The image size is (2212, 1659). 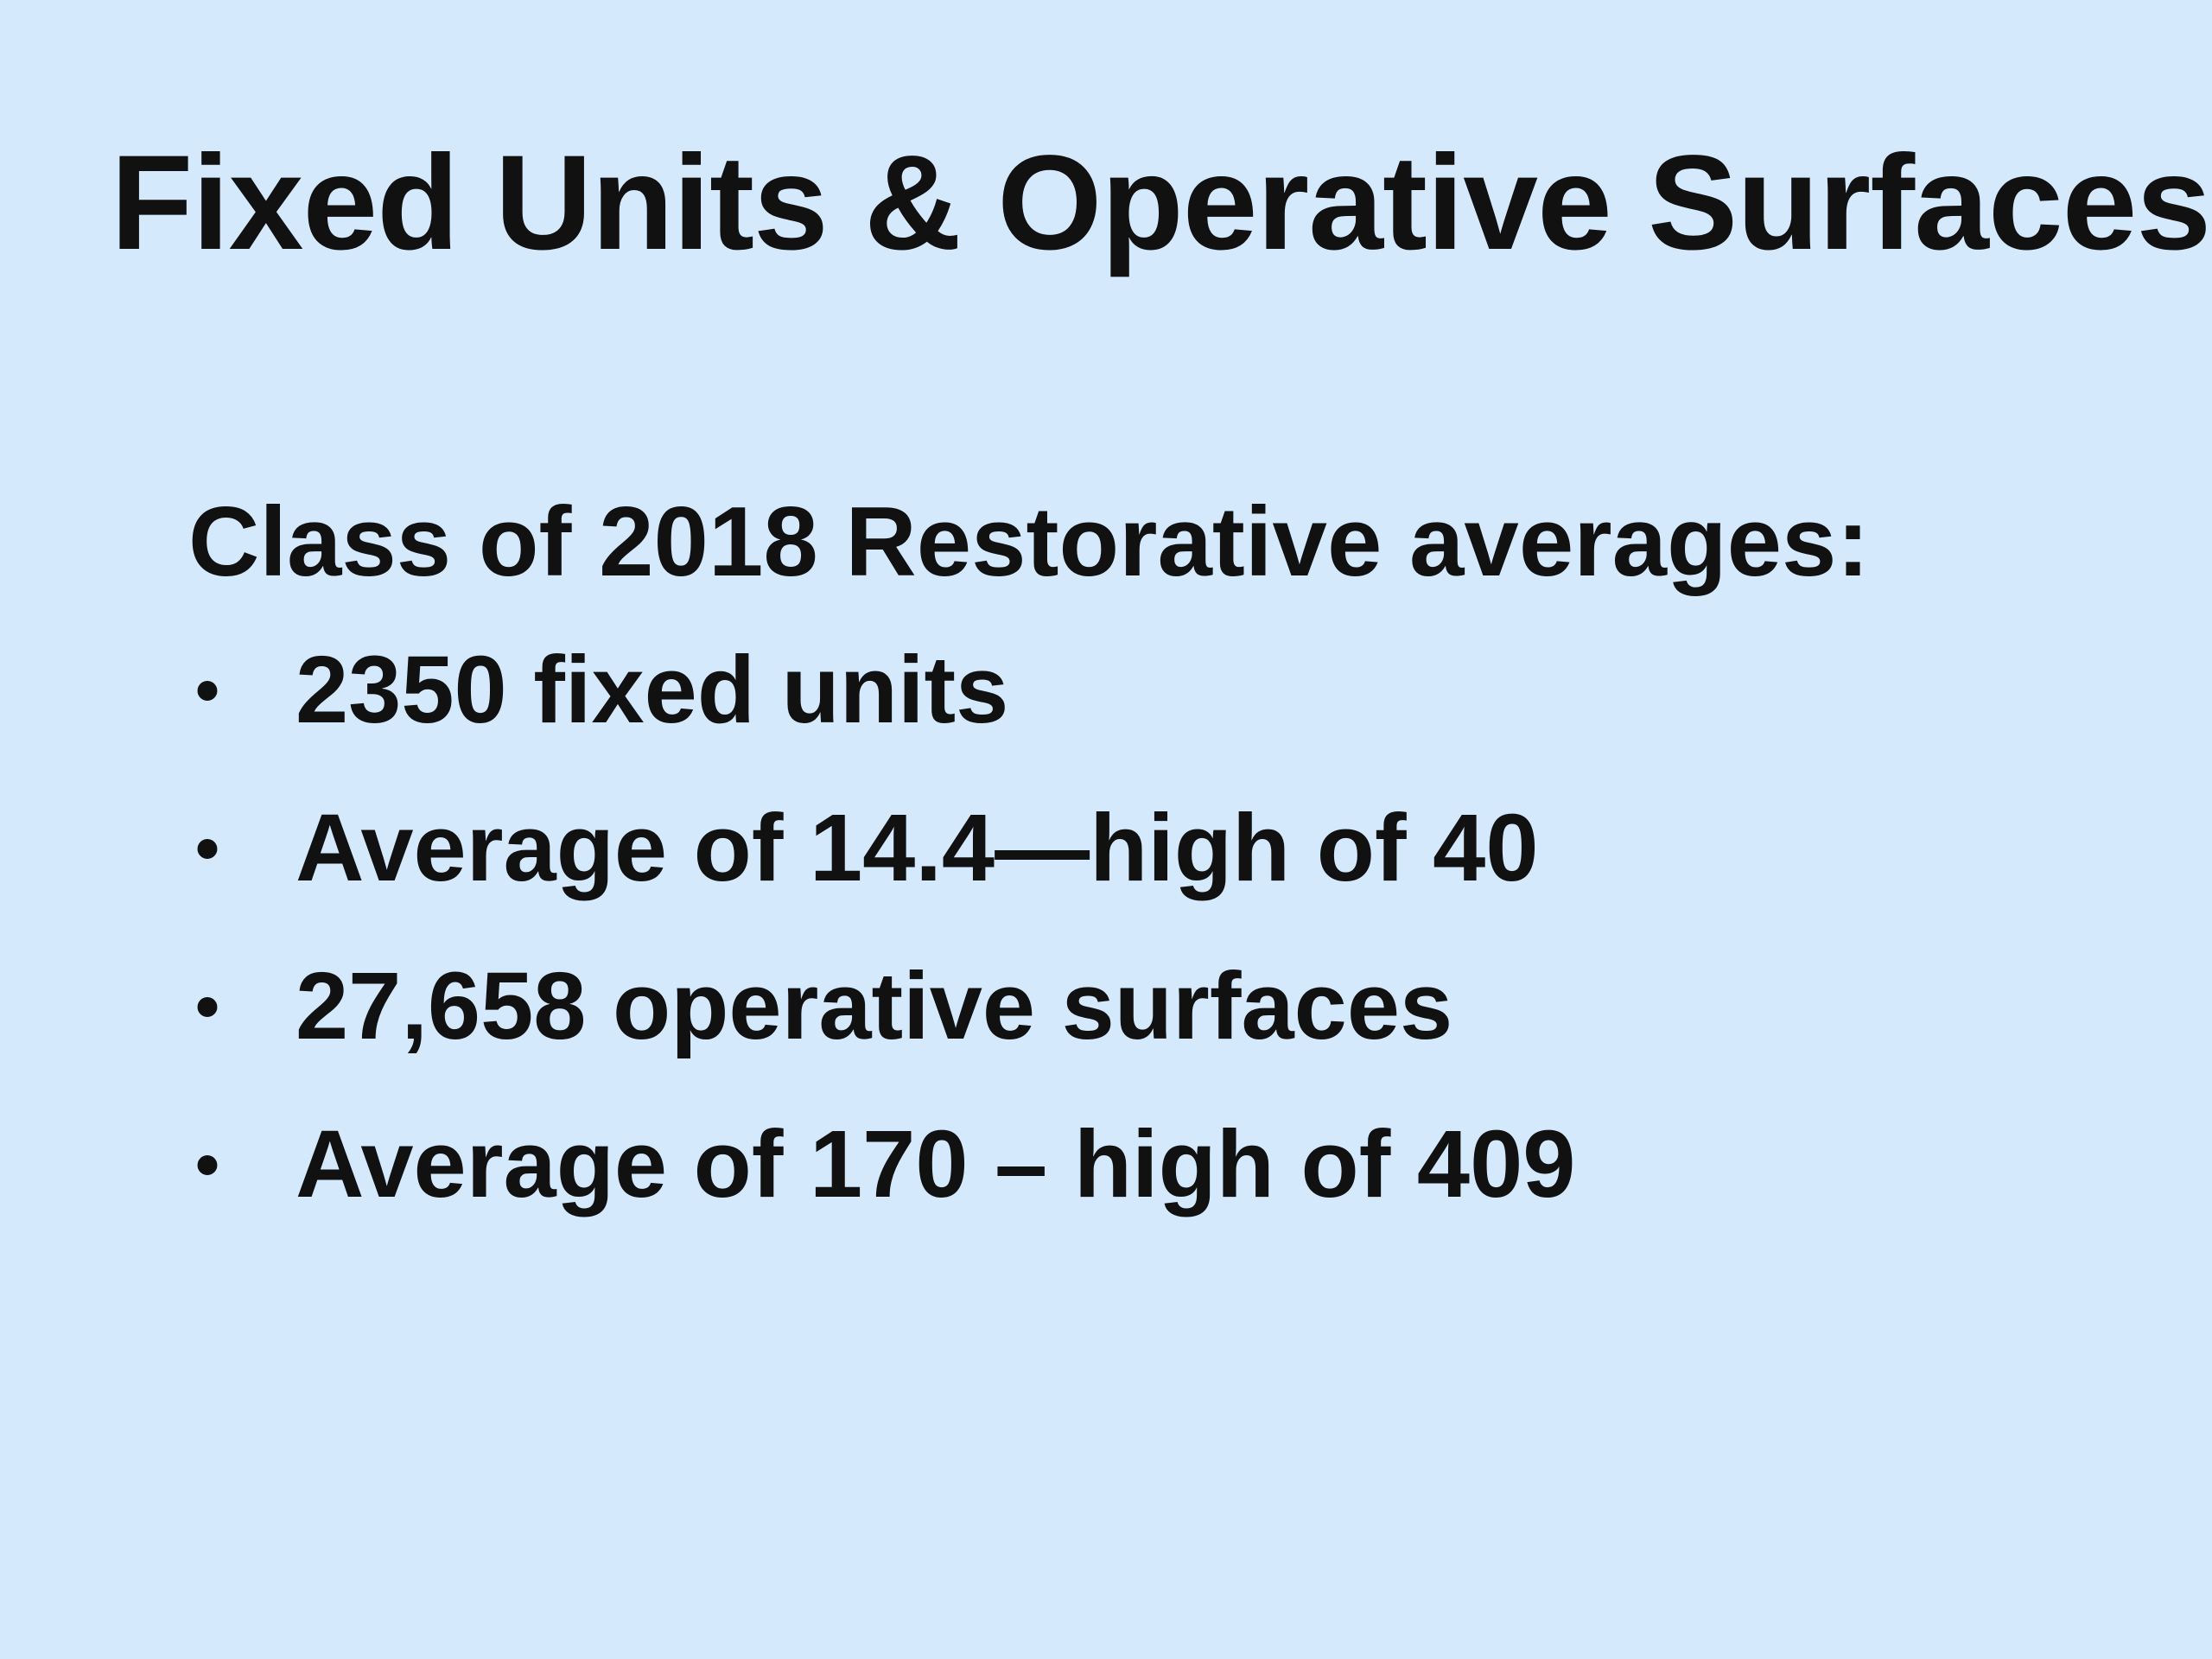 I want to click on slide-subtitle: Class of 2018 Restorative averages:, so click(x=1029, y=542).